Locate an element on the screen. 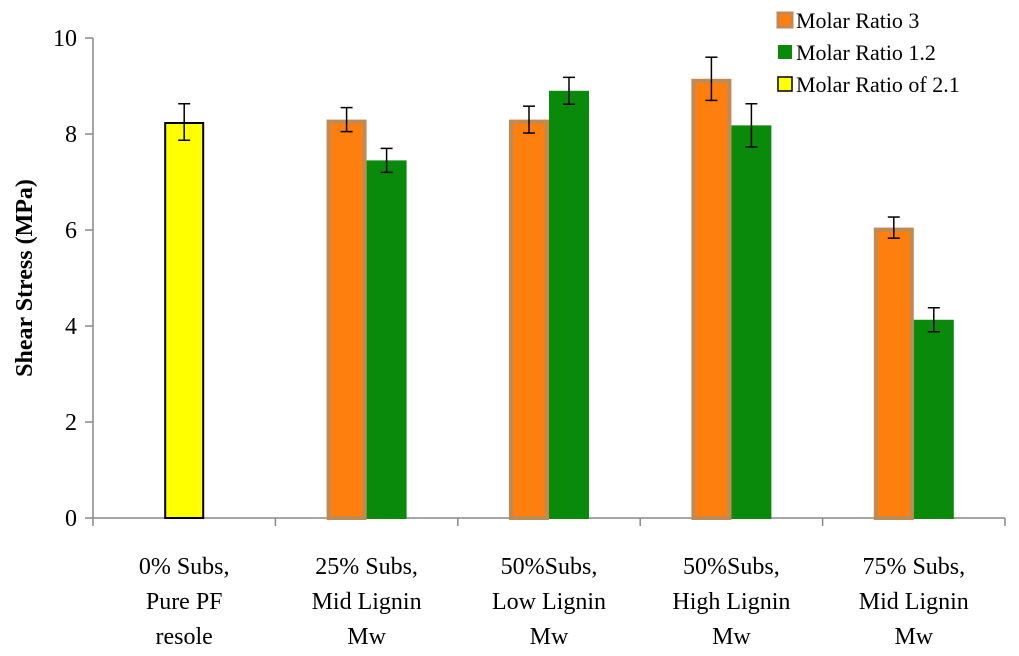 This screenshot has width=1019, height=656. category-label-line: 25% Subs, is located at coordinates (366, 567).